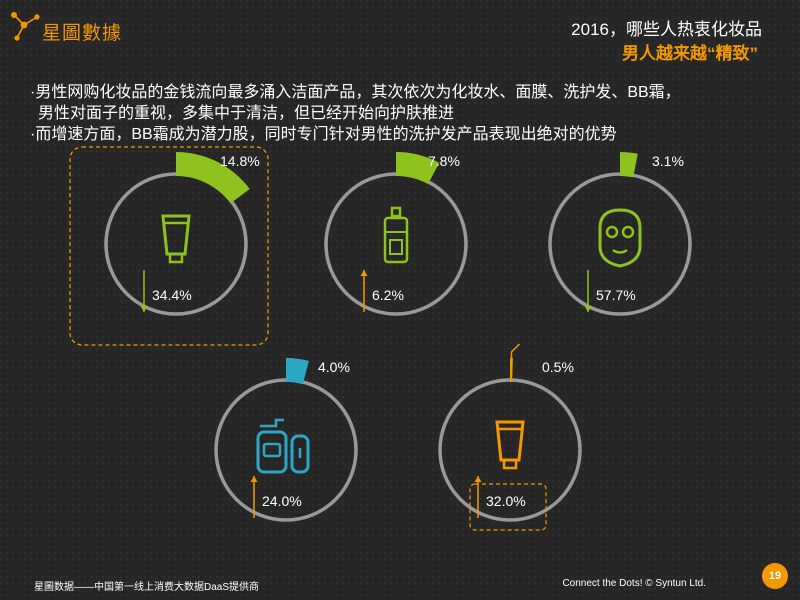 Image resolution: width=800 pixels, height=600 pixels. What do you see at coordinates (558, 367) in the screenshot?
I see `share-label: 0.5%` at bounding box center [558, 367].